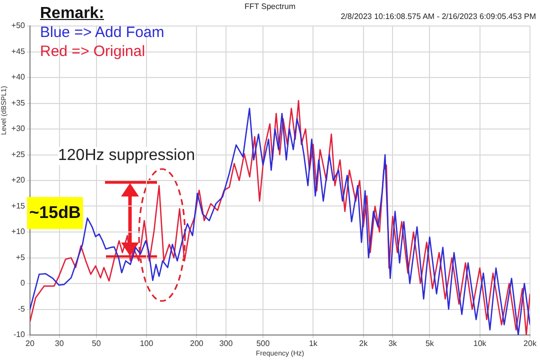 This screenshot has height=360, width=540. I want to click on x-tick-label: 50, so click(97, 343).